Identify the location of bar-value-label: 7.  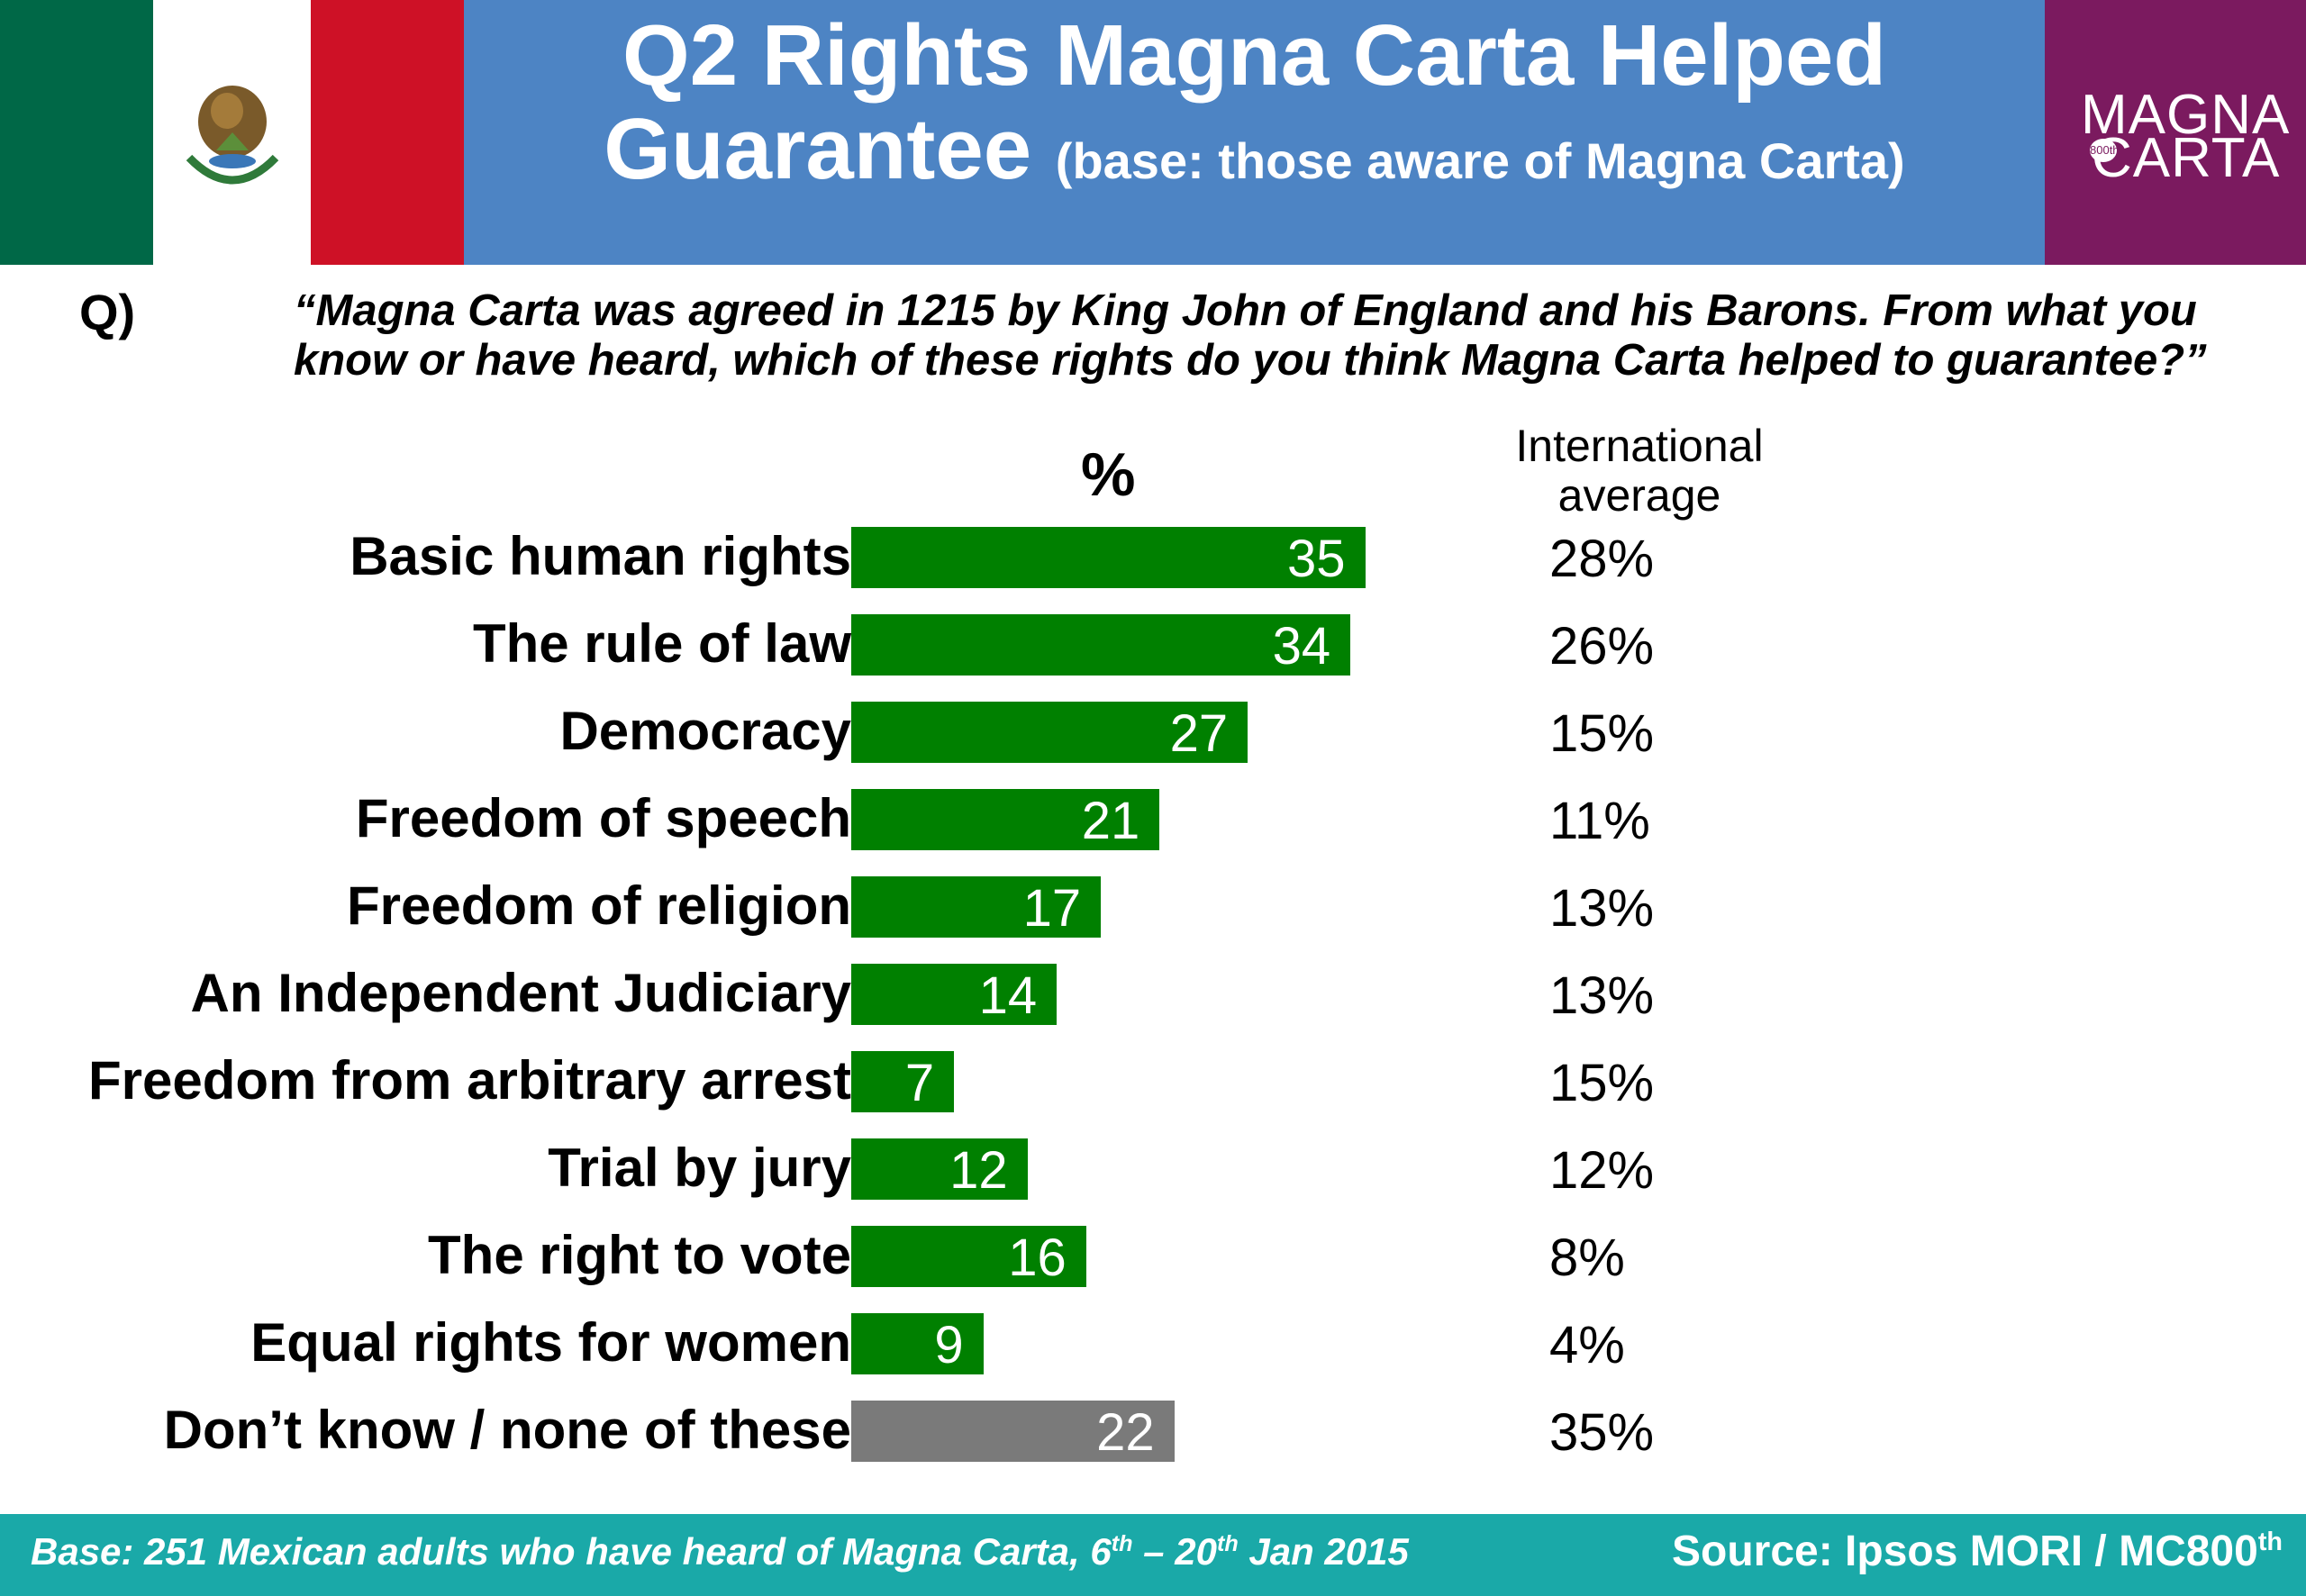
(919, 1083).